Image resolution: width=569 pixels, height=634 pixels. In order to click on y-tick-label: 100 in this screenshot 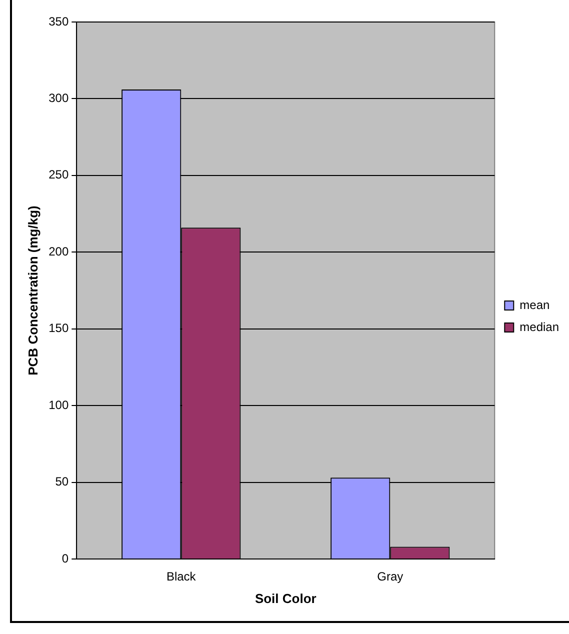, I will do `click(58, 405)`.